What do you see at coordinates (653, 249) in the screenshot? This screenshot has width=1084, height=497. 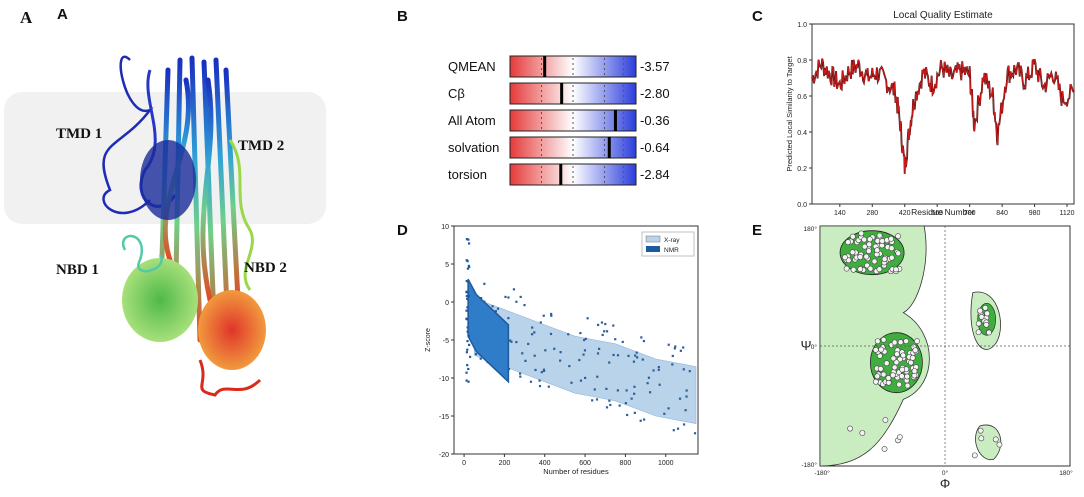 I see `legend-swatch-nmr` at bounding box center [653, 249].